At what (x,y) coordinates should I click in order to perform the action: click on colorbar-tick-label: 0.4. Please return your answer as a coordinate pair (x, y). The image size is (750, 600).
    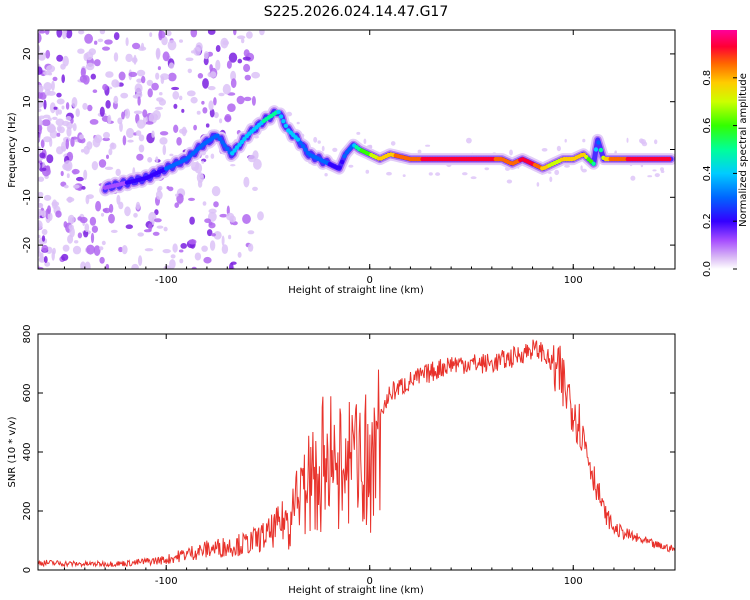
    Looking at the image, I should click on (707, 173).